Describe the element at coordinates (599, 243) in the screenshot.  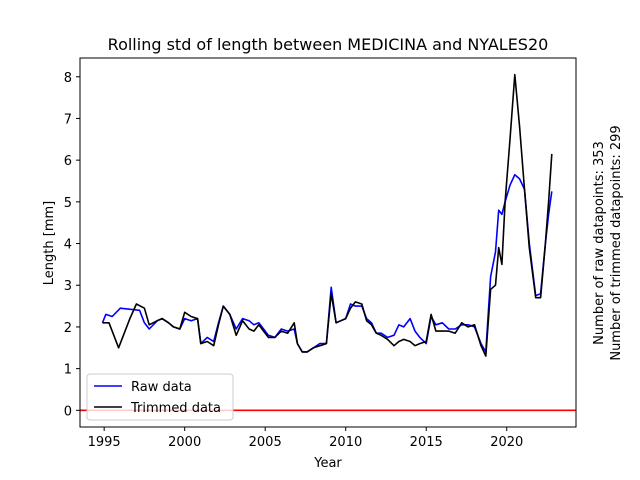
I see `raw-count-note: Number of raw datapoints: 353` at that location.